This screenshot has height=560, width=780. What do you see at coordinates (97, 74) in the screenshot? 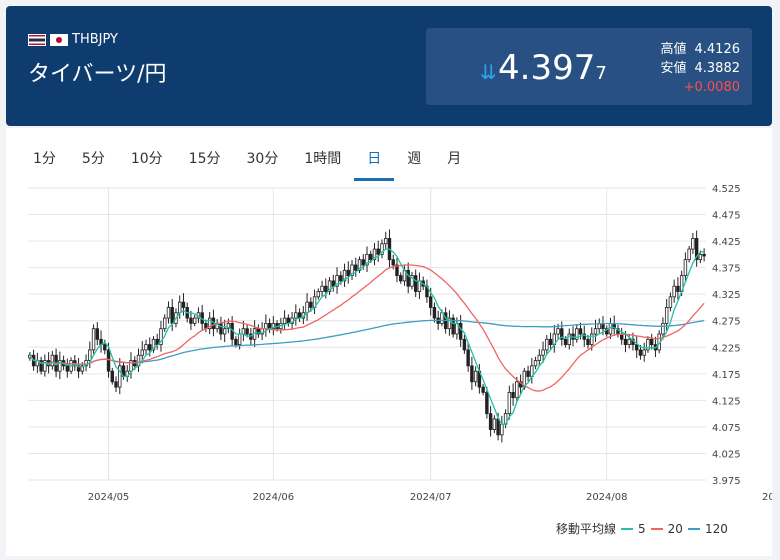
I see `pair-title: タイバーツ/円` at bounding box center [97, 74].